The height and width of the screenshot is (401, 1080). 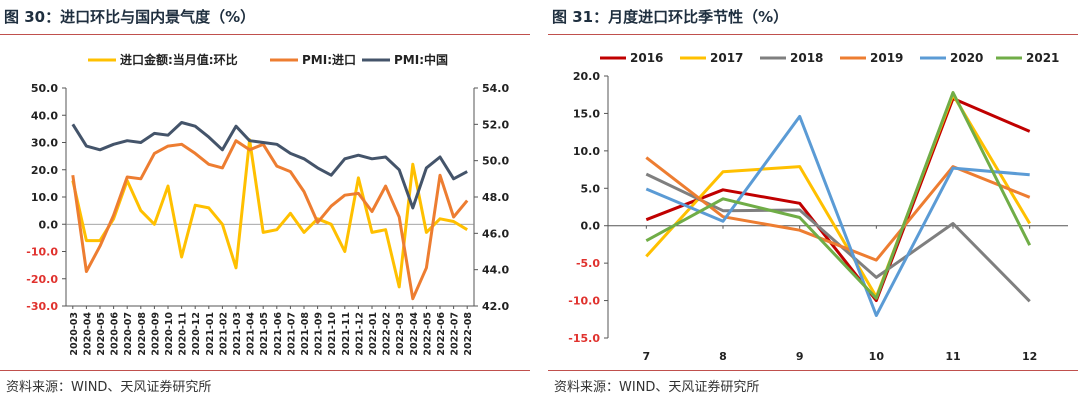 I want to click on y-tick-label: 20.0, so click(x=586, y=76).